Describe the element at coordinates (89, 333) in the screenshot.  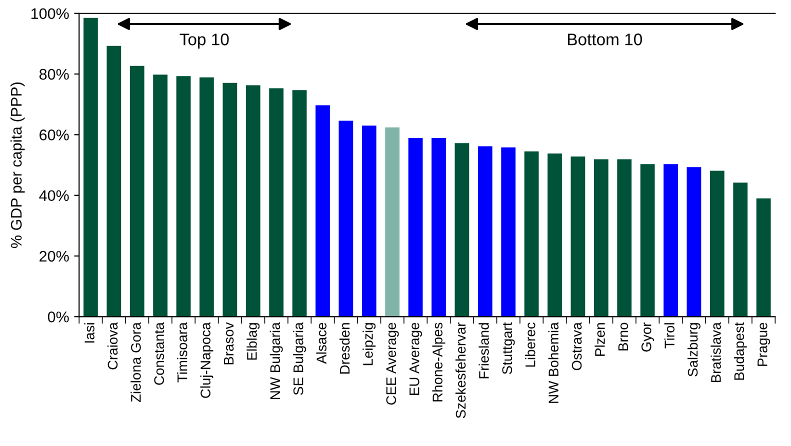
I see `x-tick-label: Iasi` at that location.